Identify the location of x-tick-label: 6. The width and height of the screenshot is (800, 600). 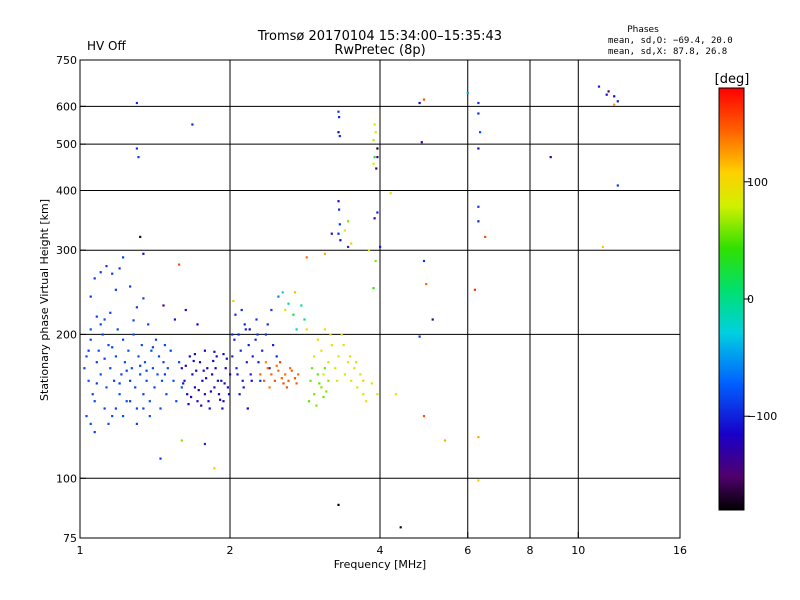
(467, 550).